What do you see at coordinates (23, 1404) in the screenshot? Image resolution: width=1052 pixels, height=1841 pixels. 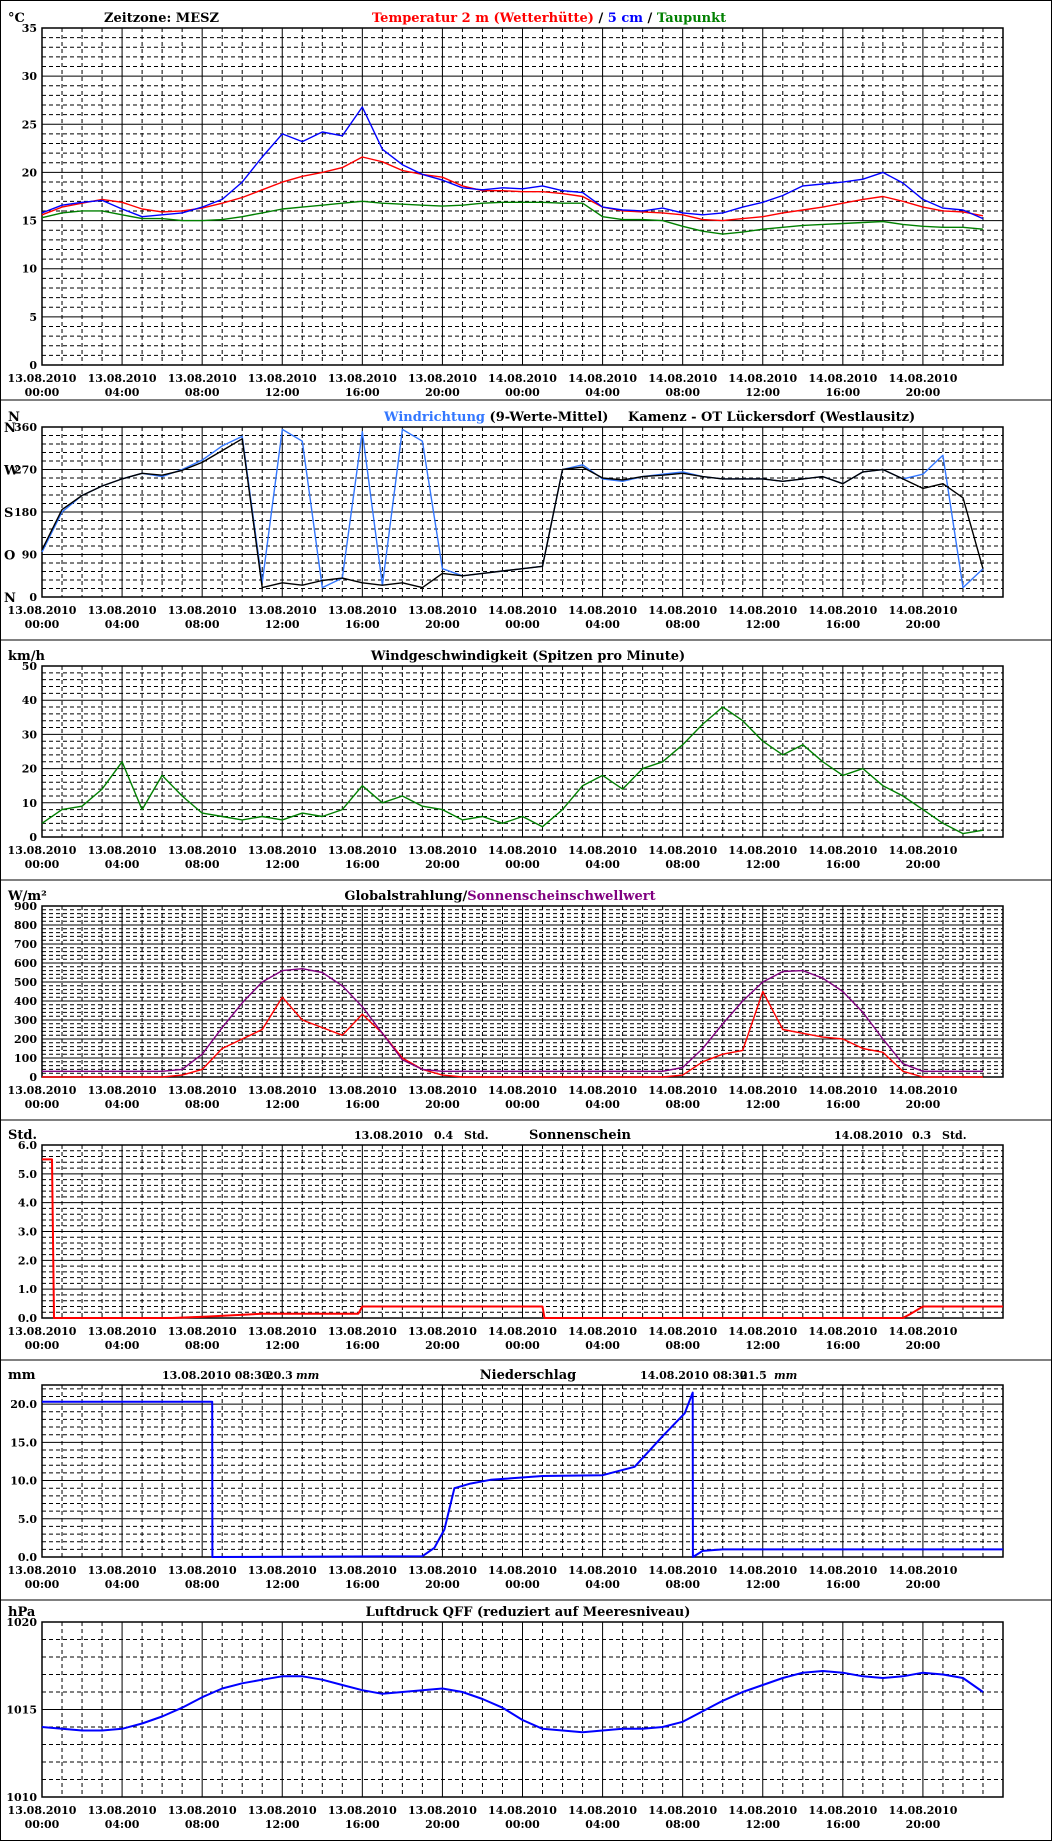 I see `y-tick-label: 20.0` at bounding box center [23, 1404].